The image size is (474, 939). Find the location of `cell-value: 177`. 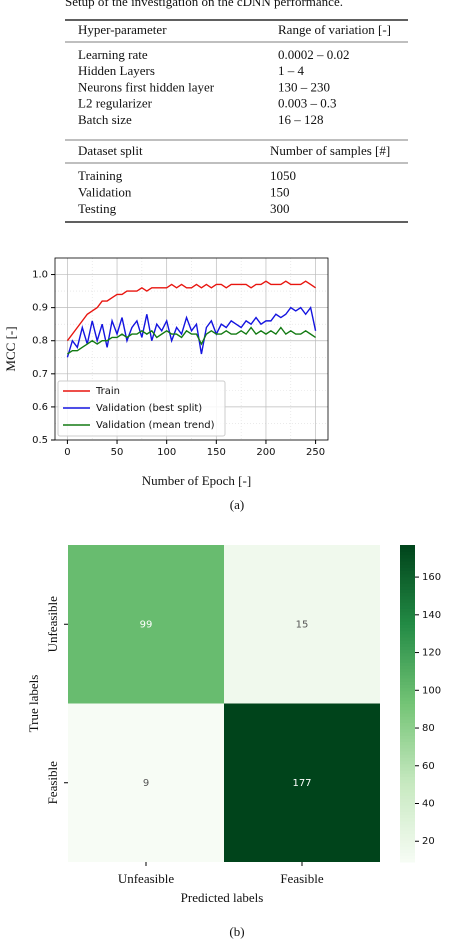

cell-value: 177 is located at coordinates (301, 783).